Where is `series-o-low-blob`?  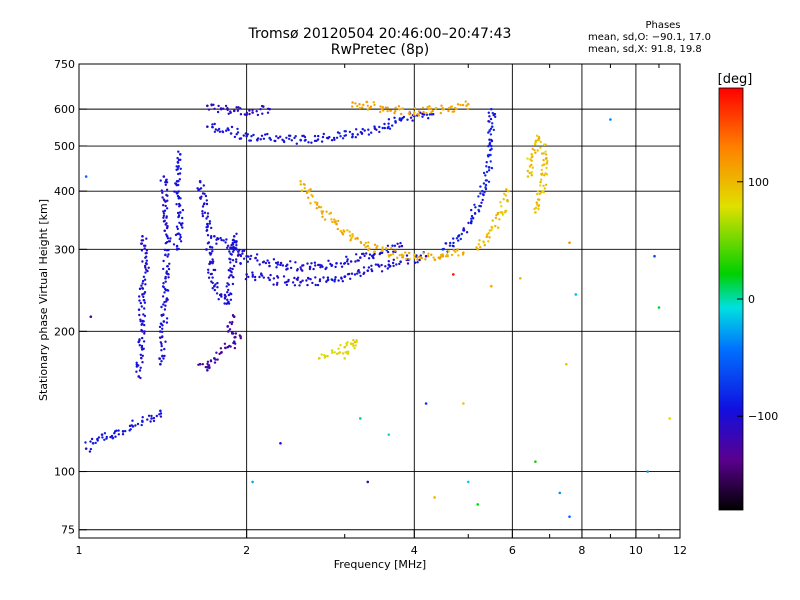 series-o-low-blob is located at coordinates (219, 343).